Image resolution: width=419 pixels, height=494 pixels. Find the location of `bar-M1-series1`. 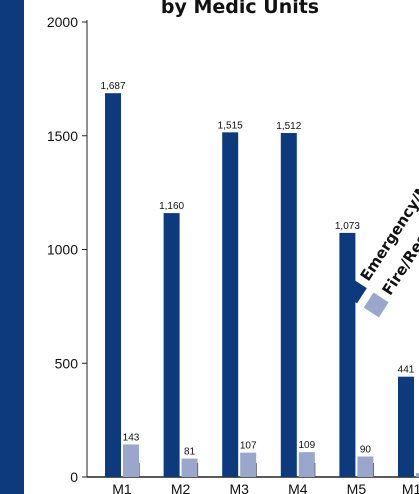

bar-M1-series1 is located at coordinates (131, 460).